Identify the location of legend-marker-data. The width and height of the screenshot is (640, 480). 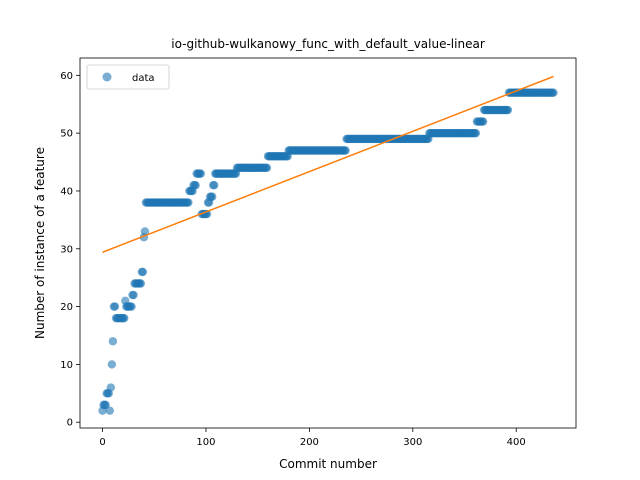
(107, 77).